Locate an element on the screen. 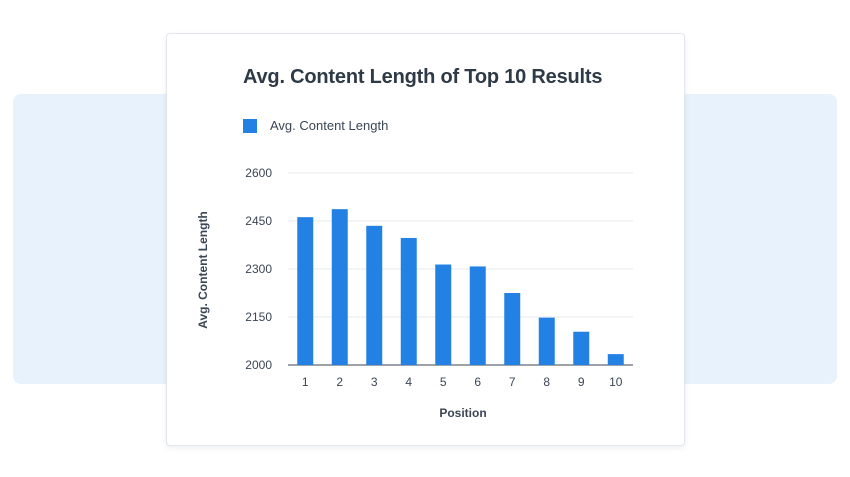 The width and height of the screenshot is (850, 477). legend: Avg. Content Length is located at coordinates (315, 125).